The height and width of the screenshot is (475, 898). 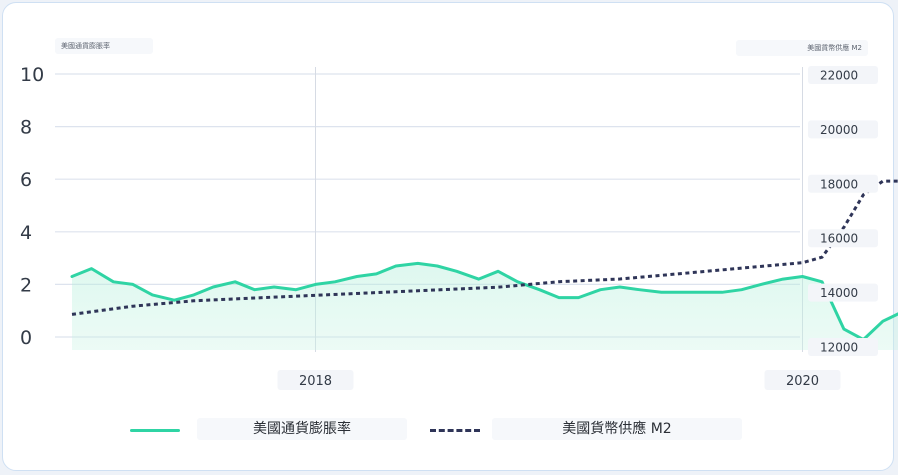 I want to click on x-tick-label: 2018, so click(x=315, y=381).